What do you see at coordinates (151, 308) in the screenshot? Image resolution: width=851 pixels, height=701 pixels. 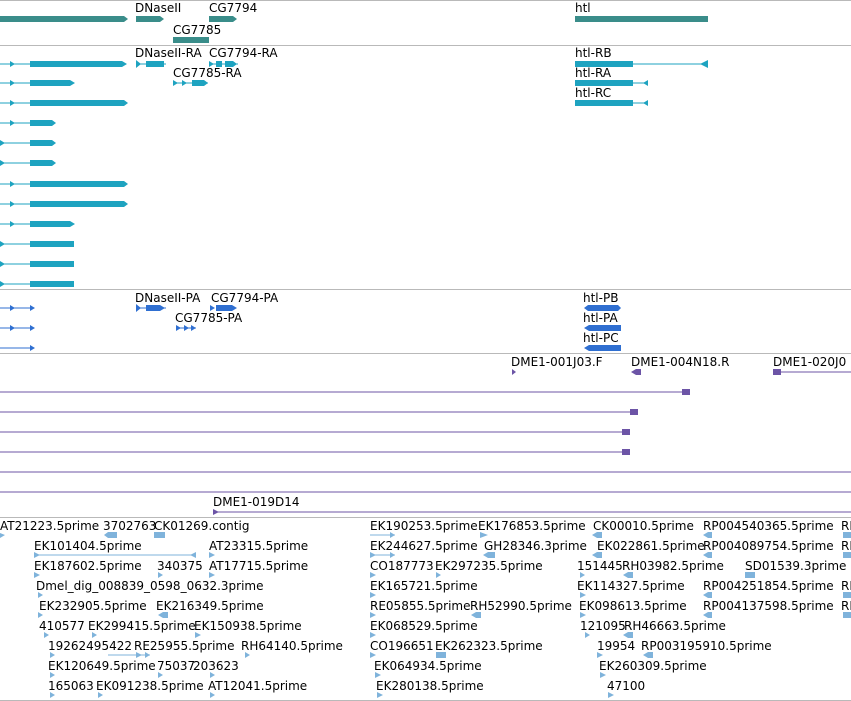 I see `protein-dnaseii-pa` at bounding box center [151, 308].